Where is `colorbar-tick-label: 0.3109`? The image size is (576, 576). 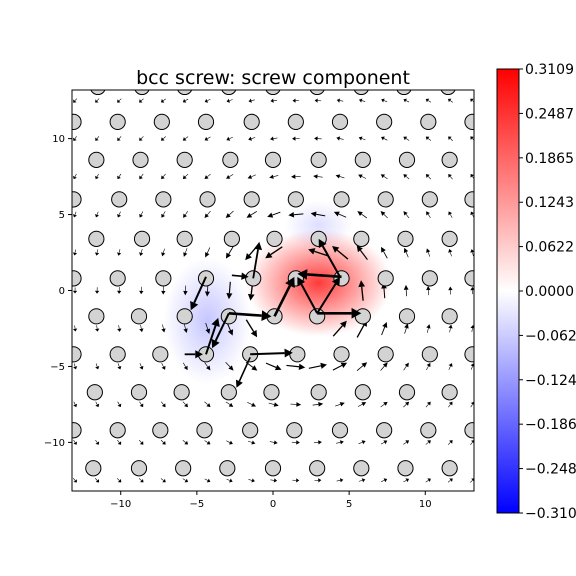
colorbar-tick-label: 0.3109 is located at coordinates (549, 70).